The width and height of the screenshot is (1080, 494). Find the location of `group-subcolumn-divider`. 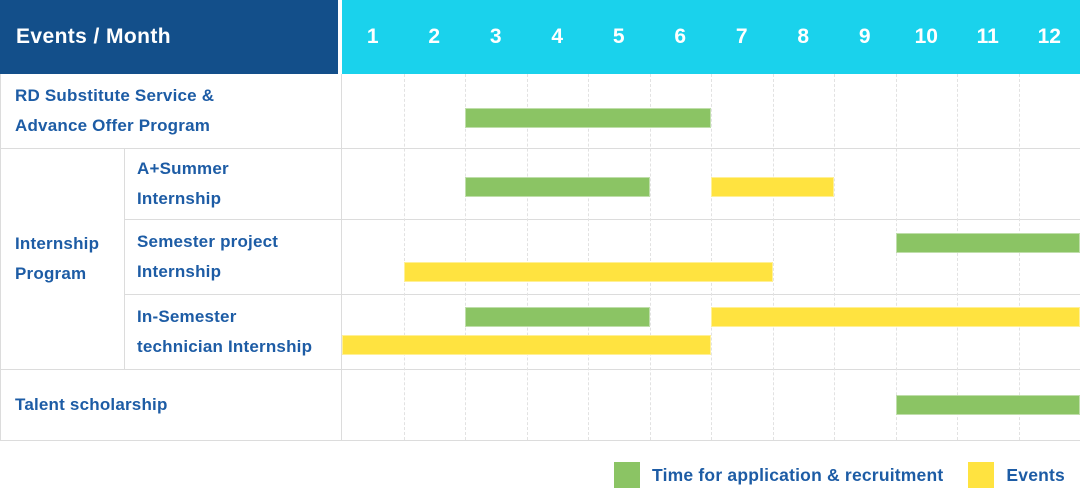

group-subcolumn-divider is located at coordinates (124, 258).